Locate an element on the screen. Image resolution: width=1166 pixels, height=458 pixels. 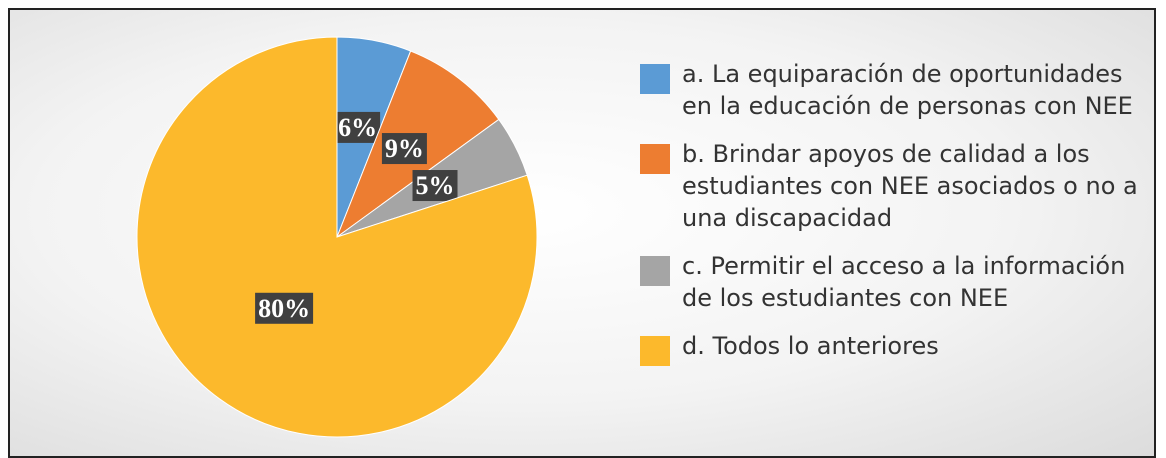
data-label: 80% is located at coordinates (284, 308).